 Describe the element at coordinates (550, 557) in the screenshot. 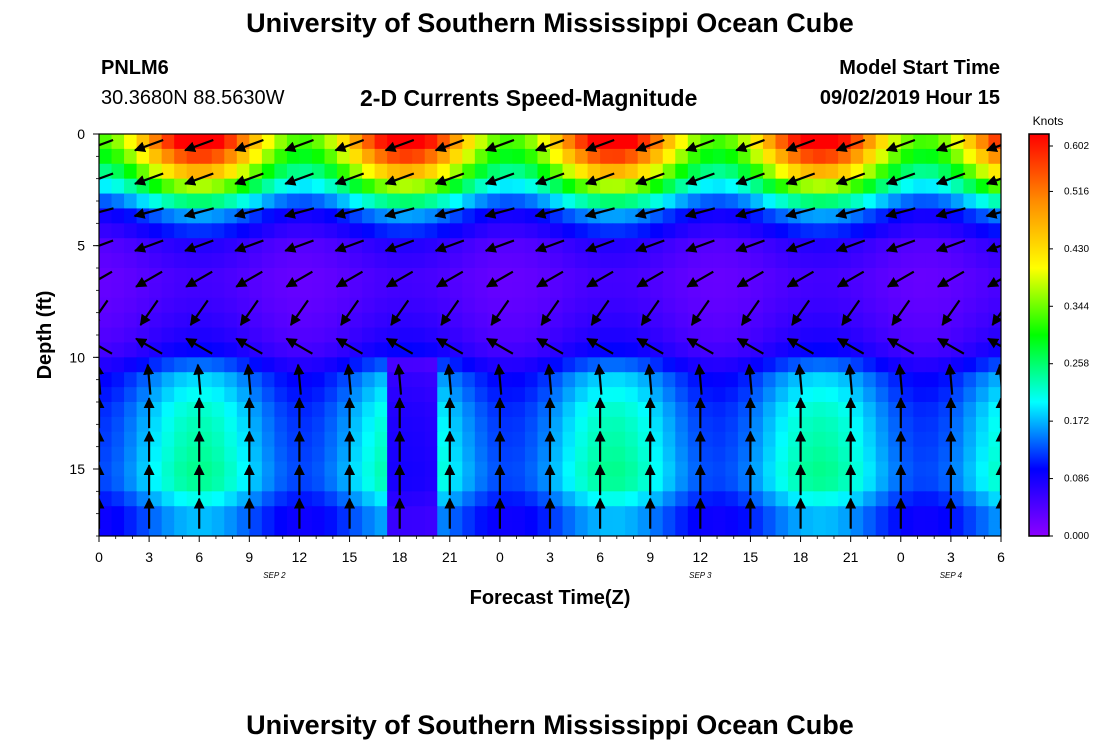

I see `x-tick-label: 3` at that location.